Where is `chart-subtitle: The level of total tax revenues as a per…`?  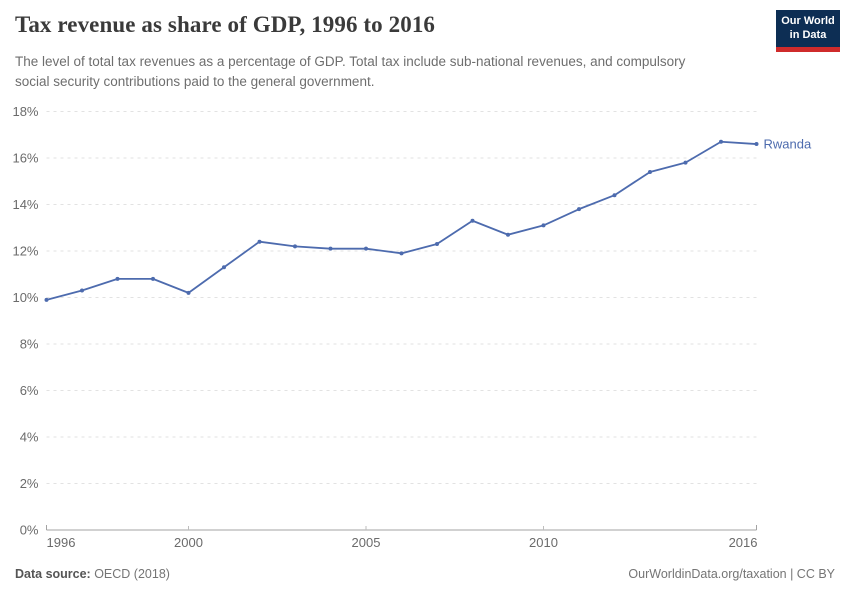 chart-subtitle: The level of total tax revenues as a per… is located at coordinates (350, 71).